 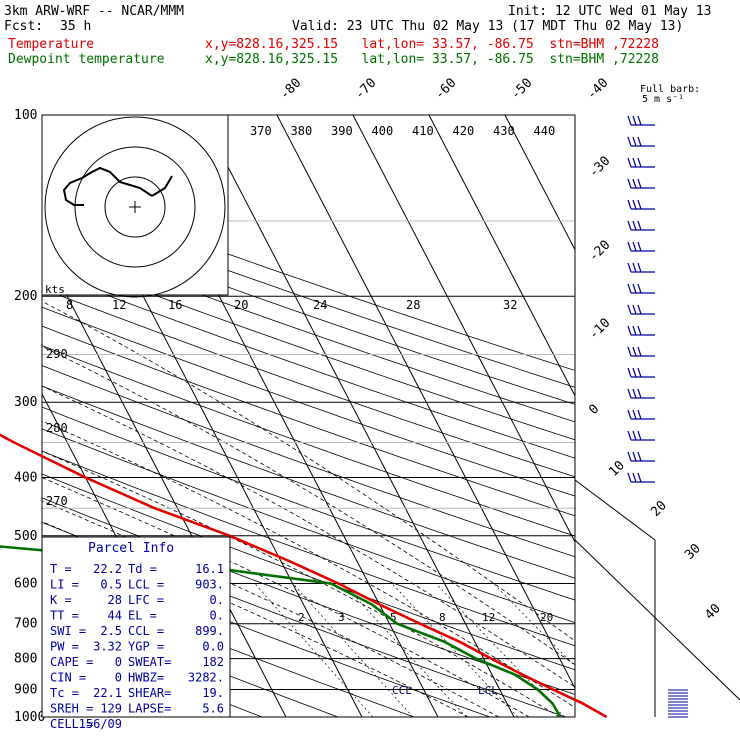 I want to click on parcel-info-key: SREH =, so click(x=71, y=709).